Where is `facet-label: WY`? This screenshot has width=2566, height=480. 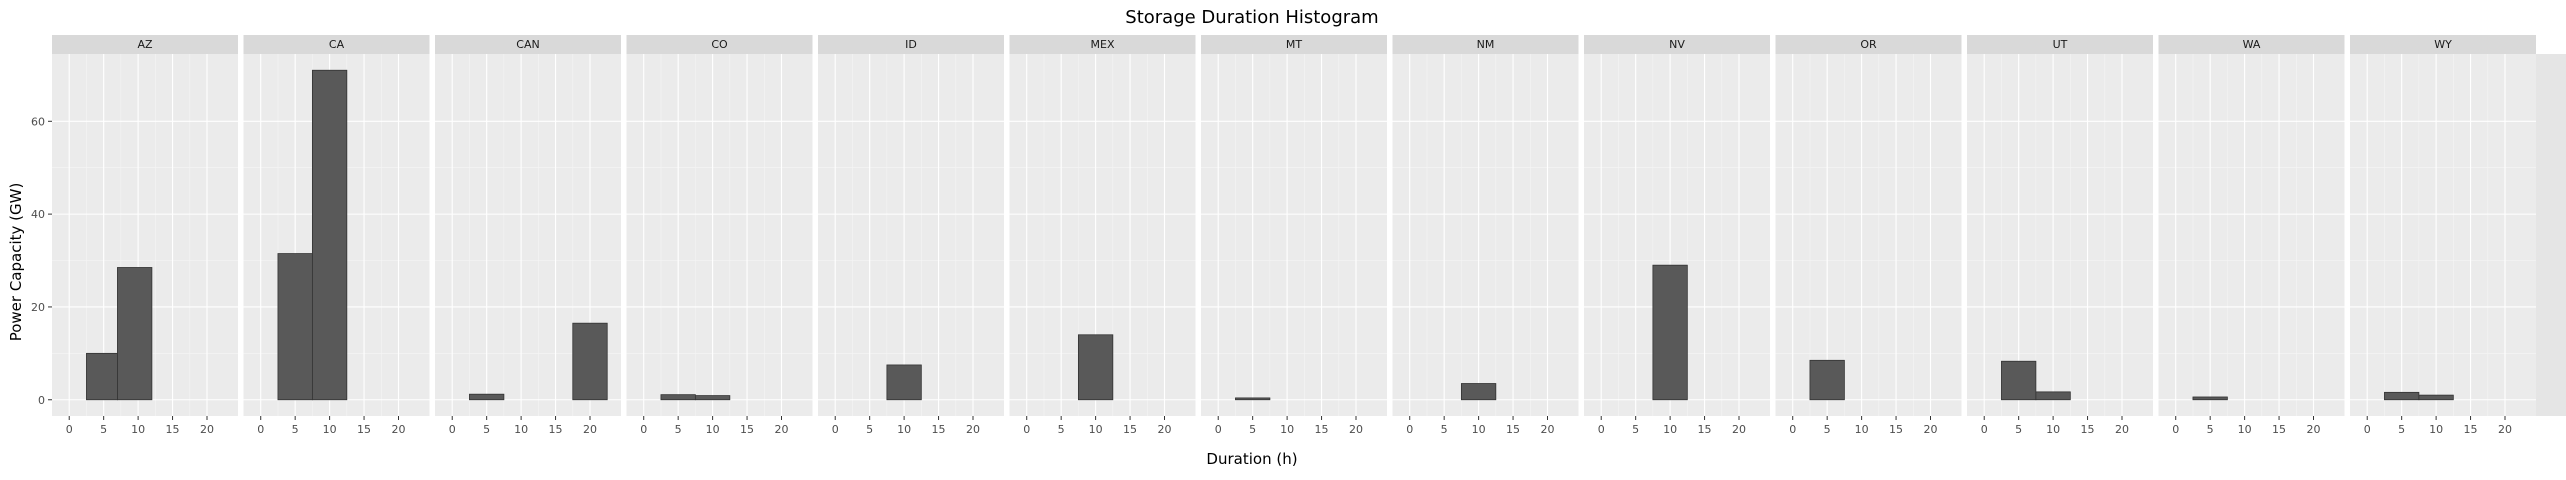 facet-label: WY is located at coordinates (2443, 44).